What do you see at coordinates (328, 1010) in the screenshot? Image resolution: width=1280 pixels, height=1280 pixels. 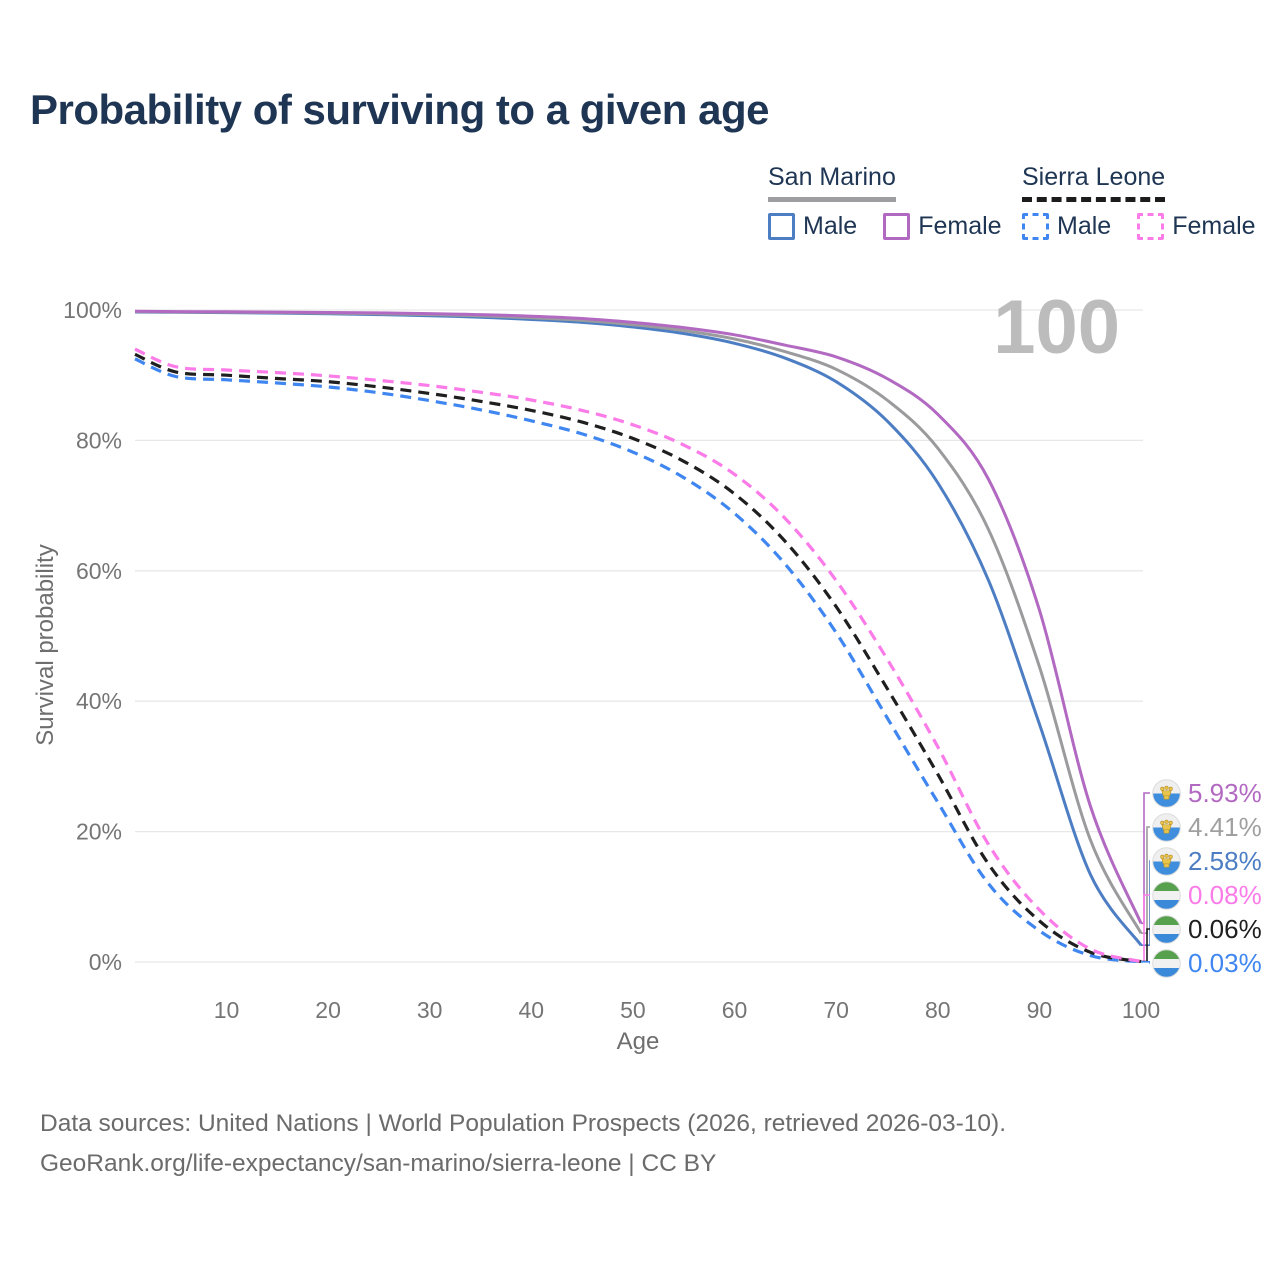 I see `x-tick-20: 20` at bounding box center [328, 1010].